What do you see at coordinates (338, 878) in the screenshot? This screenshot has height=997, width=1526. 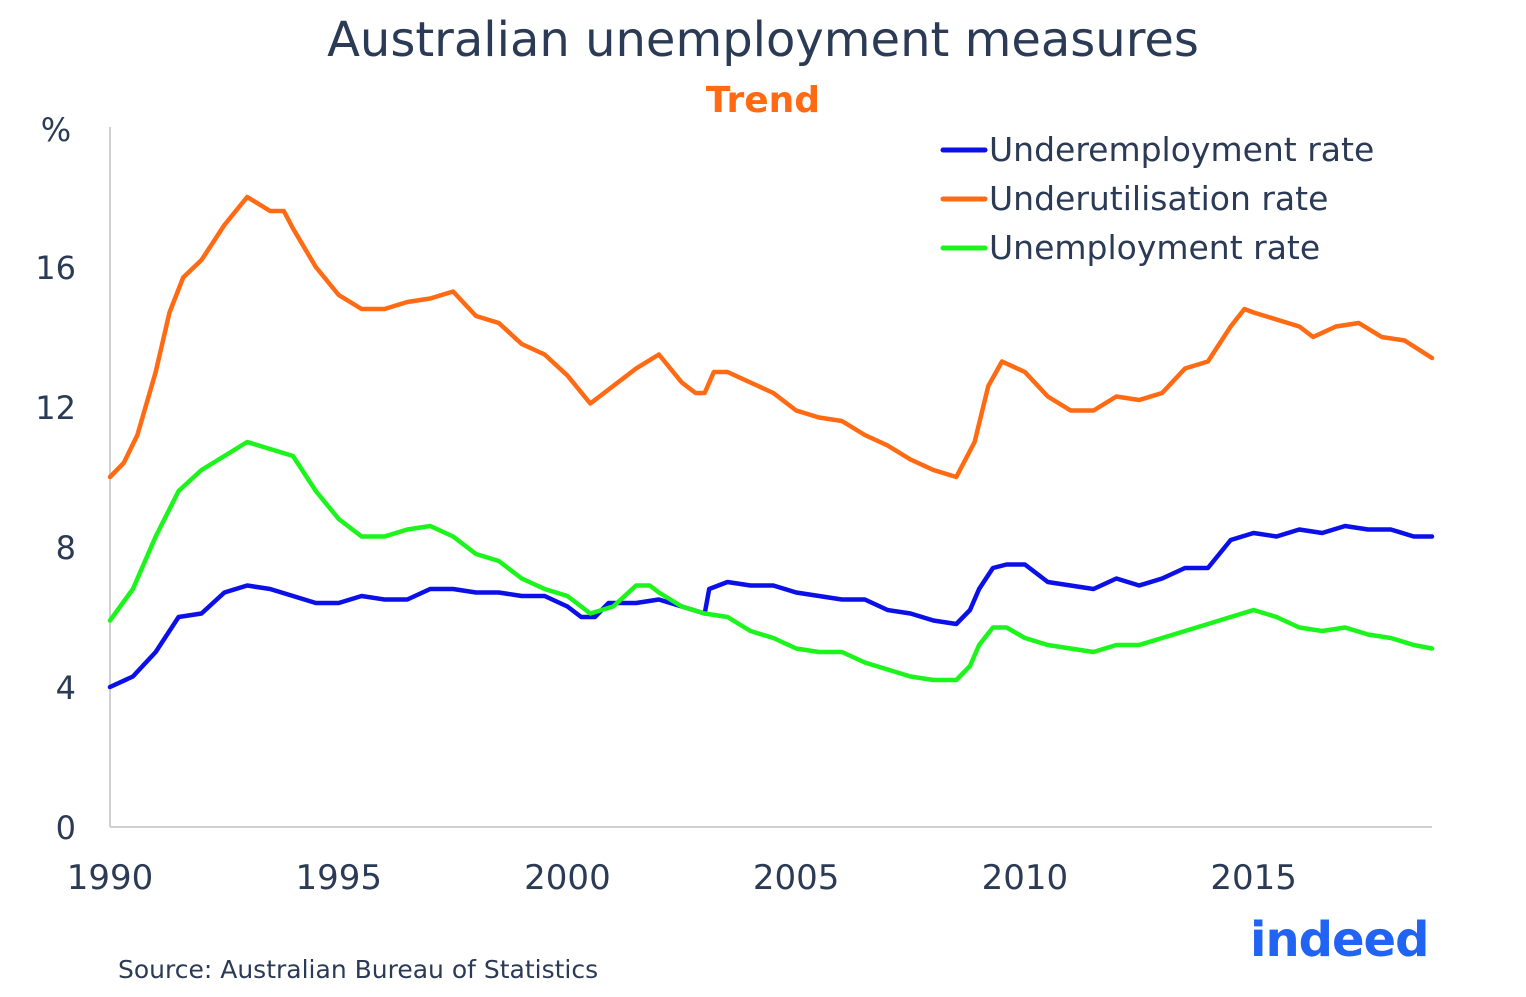 I see `x-tick-label: 1995` at bounding box center [338, 878].